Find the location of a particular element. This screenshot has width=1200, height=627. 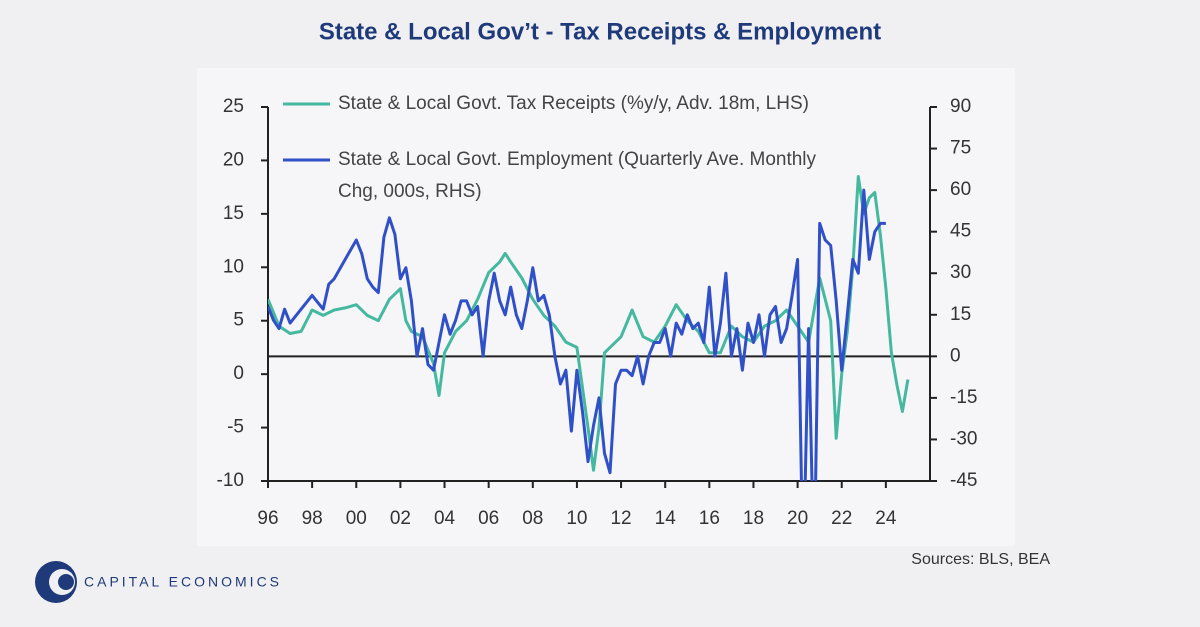

logo-mark is located at coordinates (66, 582).